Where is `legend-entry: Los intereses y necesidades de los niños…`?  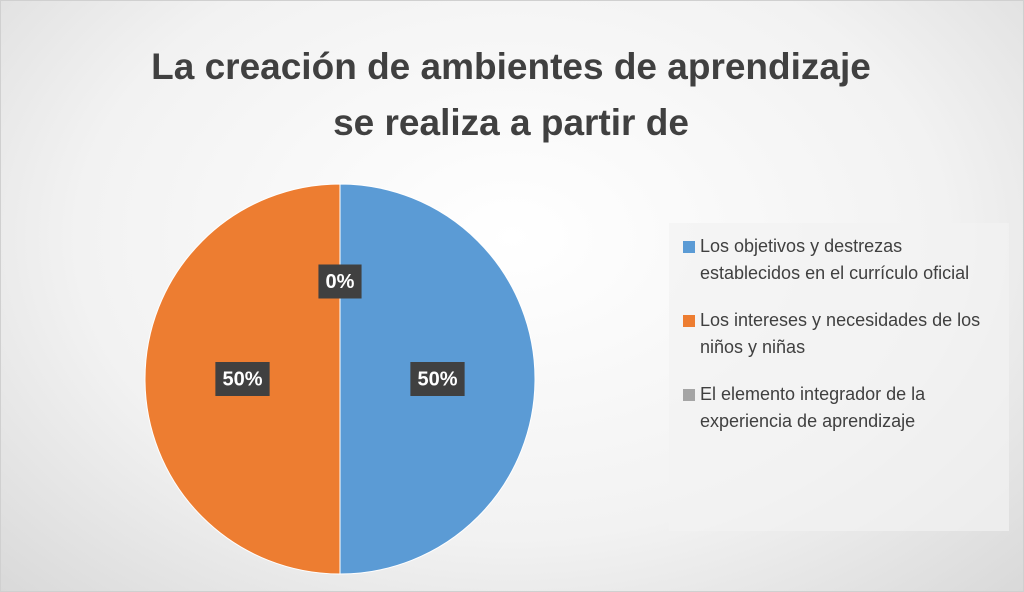 legend-entry: Los intereses y necesidades de los niños… is located at coordinates (841, 334).